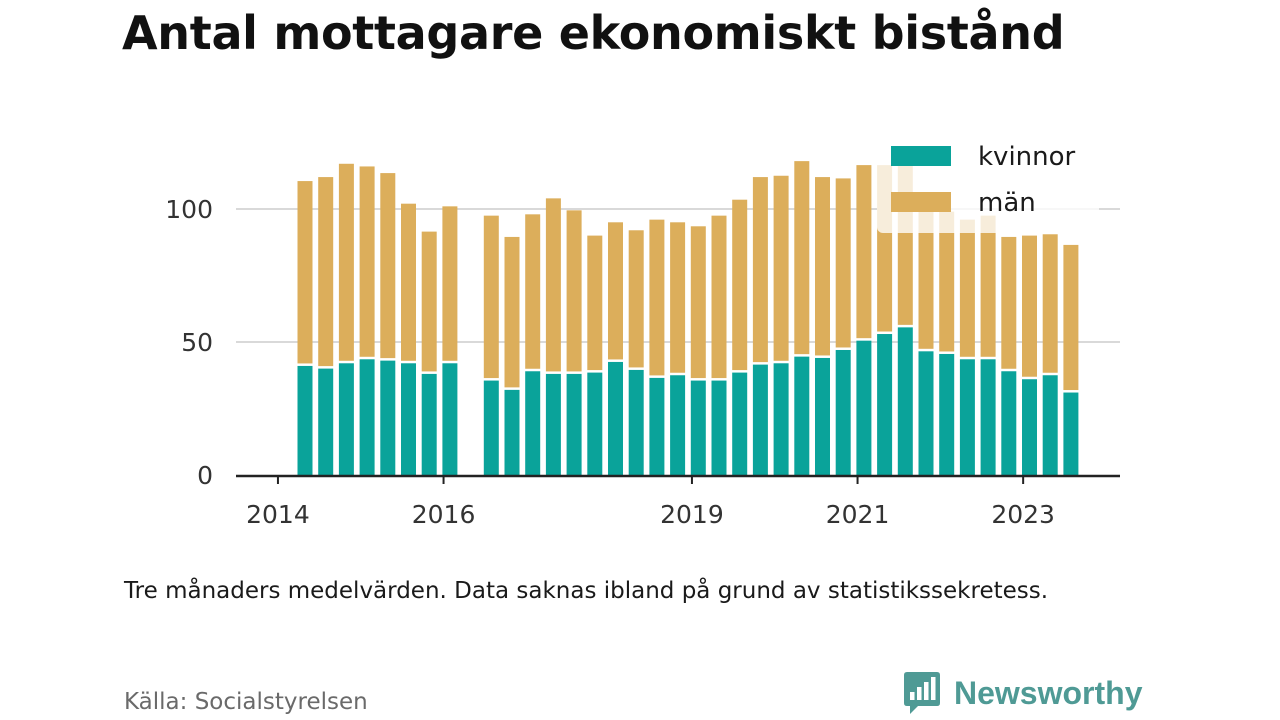  Describe the element at coordinates (593, 33) in the screenshot. I see `chart-title: Antal mottagare ekonomiskt bistånd` at that location.